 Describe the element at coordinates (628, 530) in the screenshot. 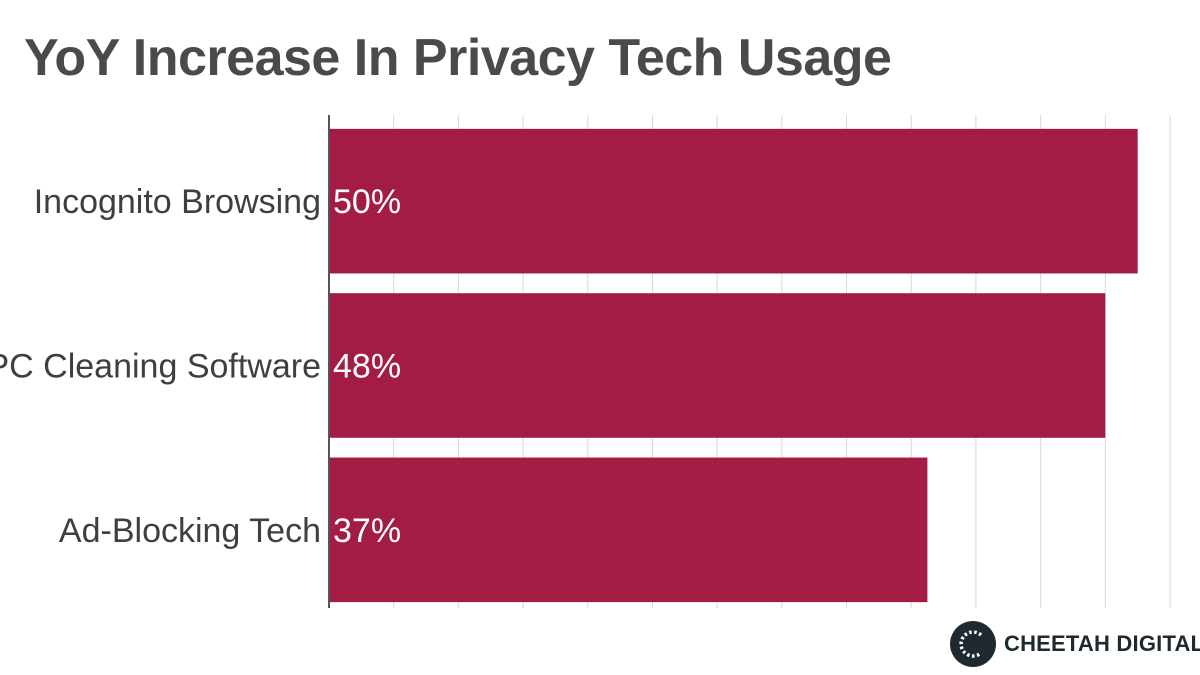

I see `bar-ad-blocking-tech` at that location.